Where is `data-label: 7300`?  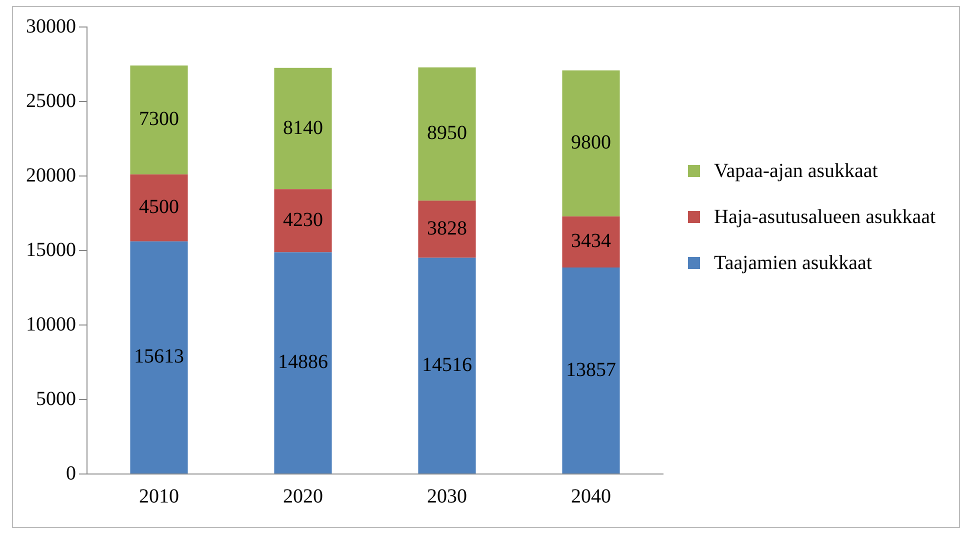 data-label: 7300 is located at coordinates (159, 119).